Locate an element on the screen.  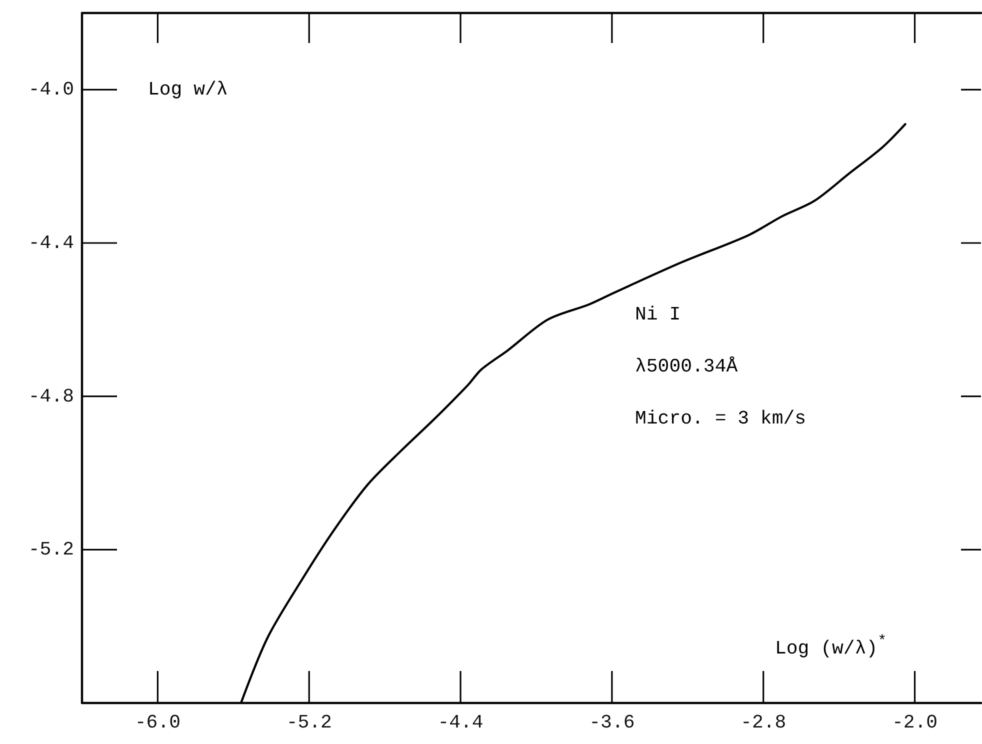
x-tick-label: -6.0 is located at coordinates (157, 723).